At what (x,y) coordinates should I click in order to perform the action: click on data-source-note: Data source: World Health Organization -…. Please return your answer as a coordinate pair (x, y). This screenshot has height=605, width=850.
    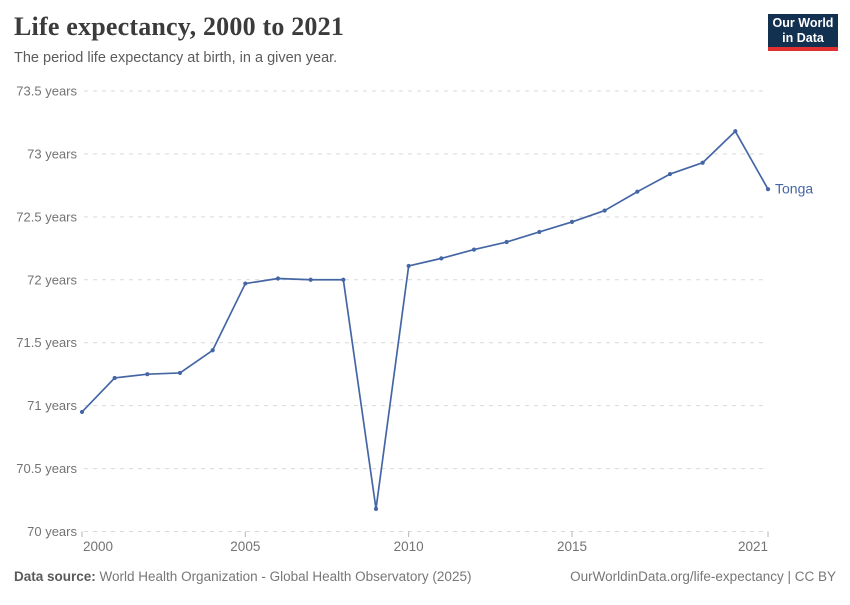
    Looking at the image, I should click on (242, 576).